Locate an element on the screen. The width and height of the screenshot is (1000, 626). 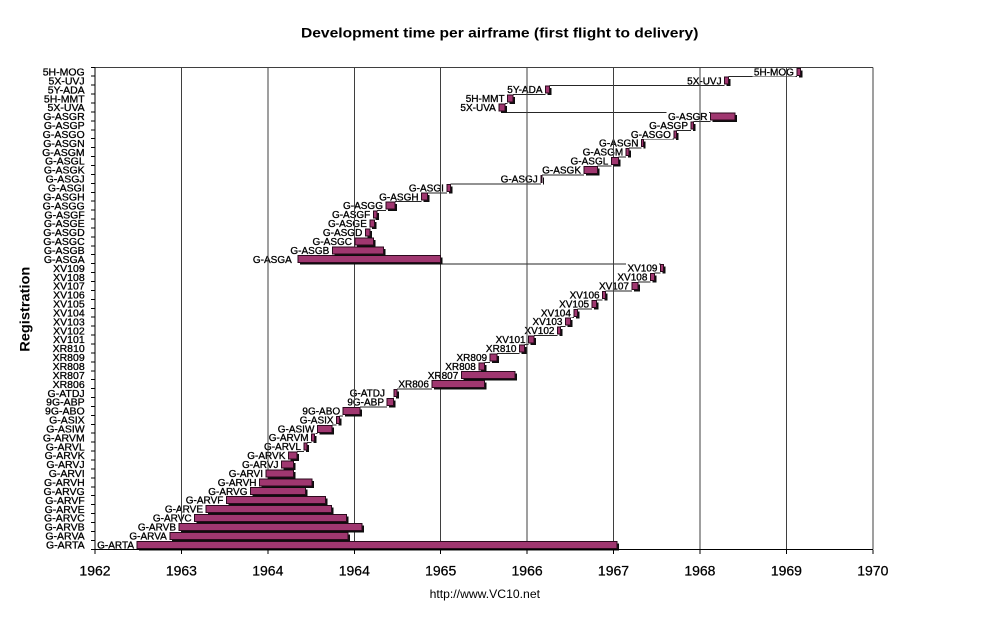
svg-text: G-ARVJ is located at coordinates (65, 465).